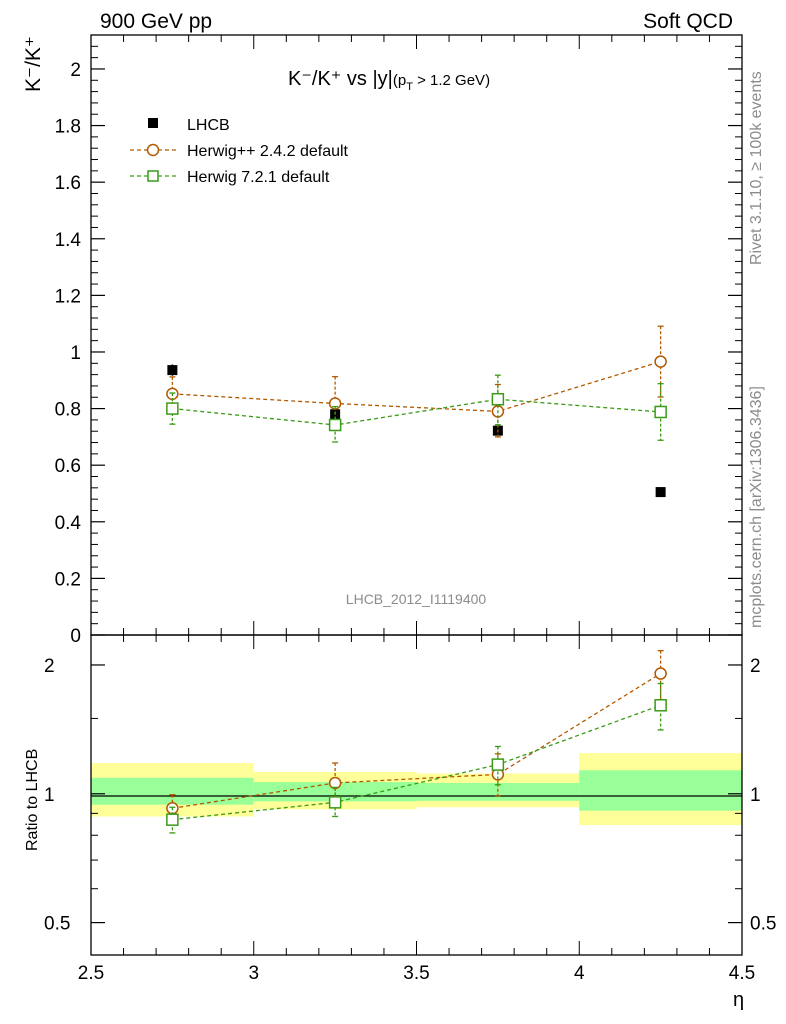  What do you see at coordinates (75, 353) in the screenshot?
I see `main-ytick-label: 1` at bounding box center [75, 353].